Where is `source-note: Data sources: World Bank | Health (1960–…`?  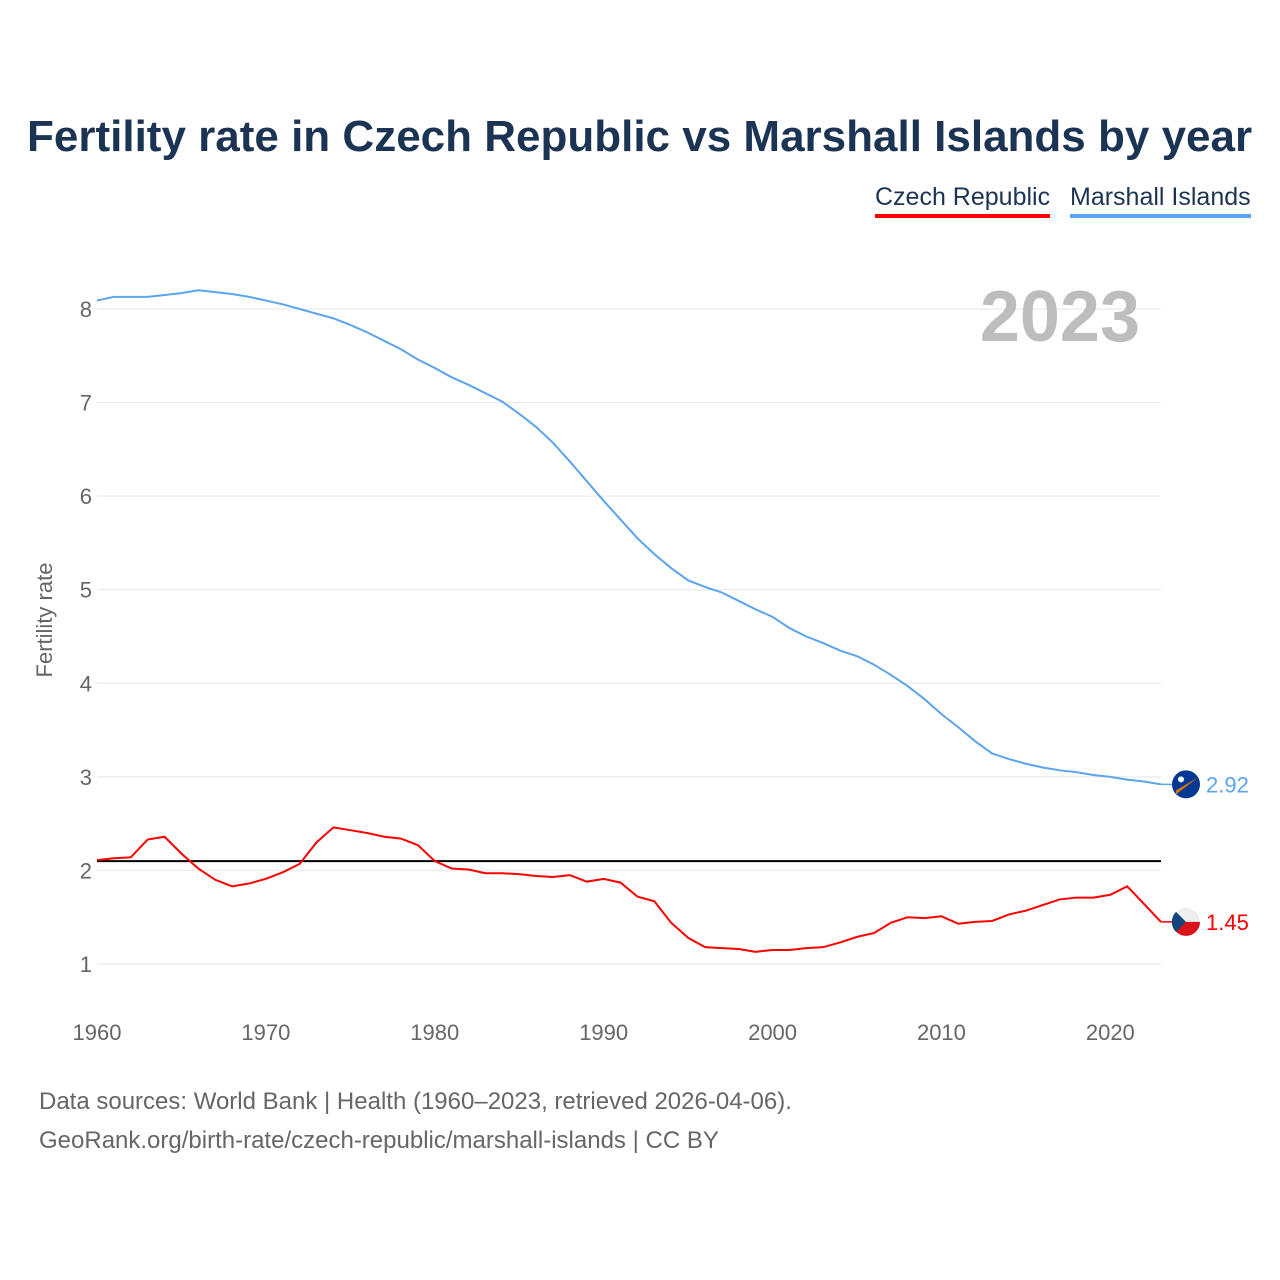
source-note: Data sources: World Bank | Health (1960–… is located at coordinates (415, 1101).